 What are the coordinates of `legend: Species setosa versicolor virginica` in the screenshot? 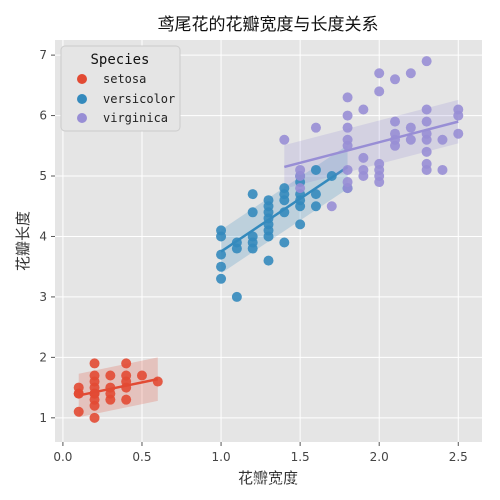 It's located at (120, 88).